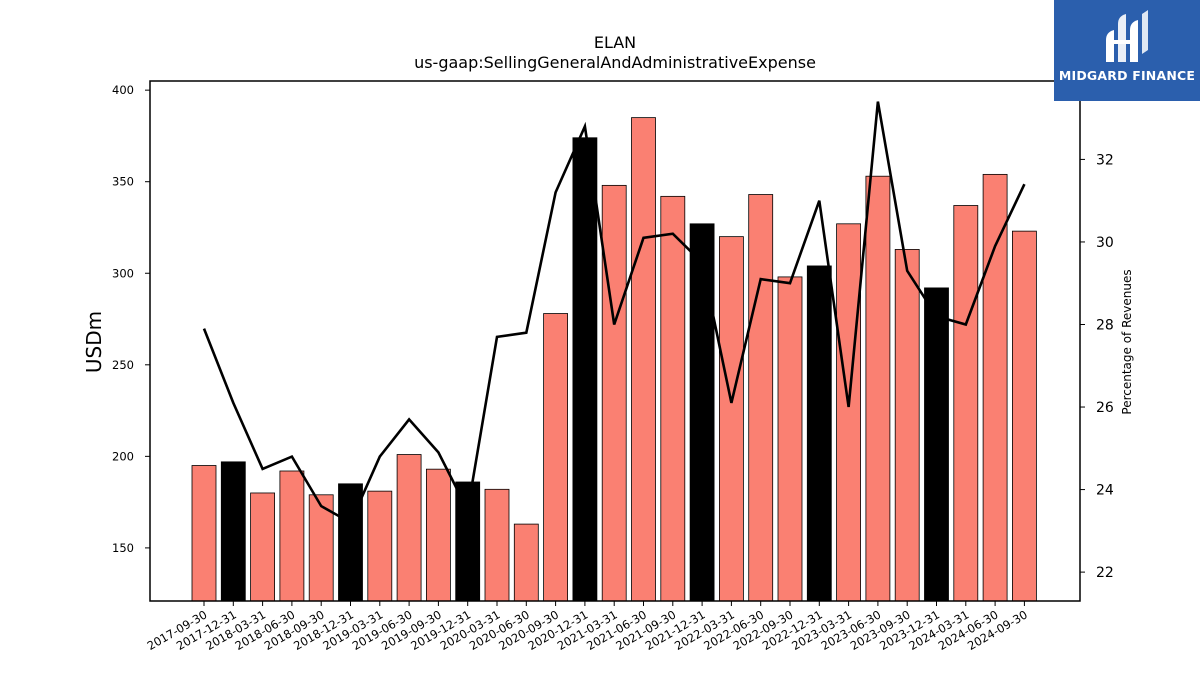 This screenshot has width=1200, height=675. Describe the element at coordinates (123, 365) in the screenshot. I see `y-tick-label: 250` at that location.